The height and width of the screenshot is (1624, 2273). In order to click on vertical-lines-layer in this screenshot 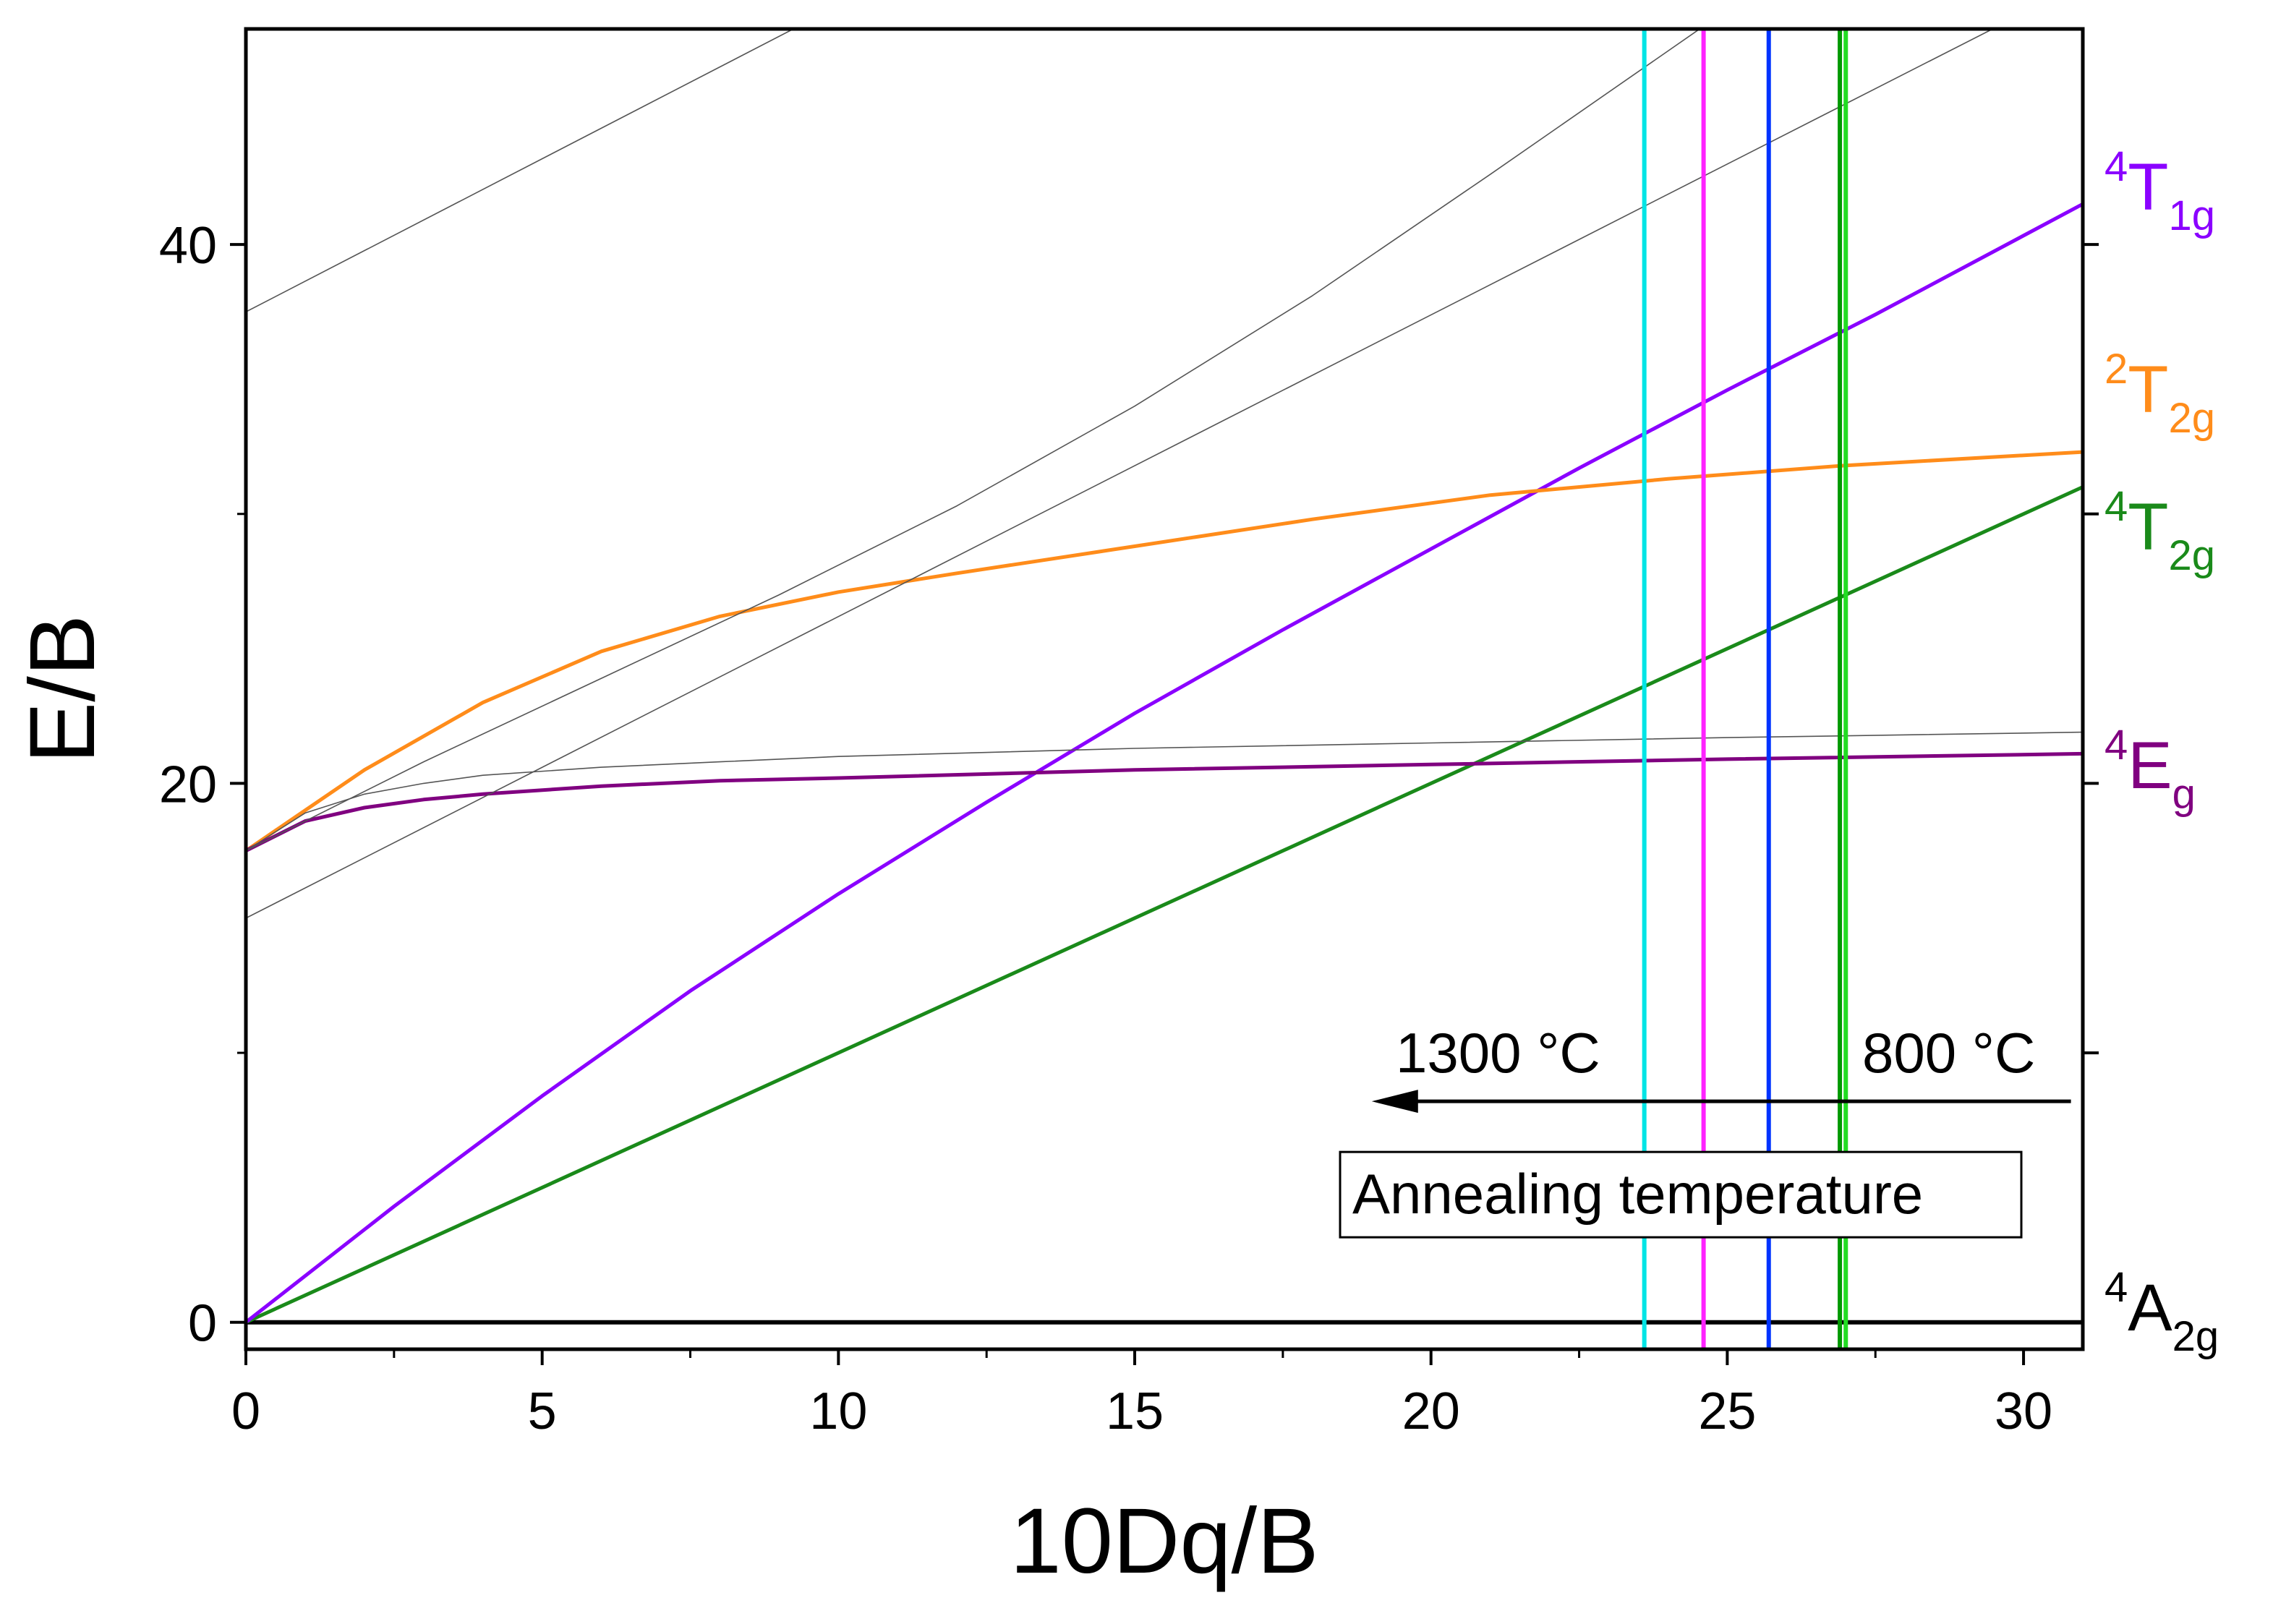, I will do `click(1745, 689)`.